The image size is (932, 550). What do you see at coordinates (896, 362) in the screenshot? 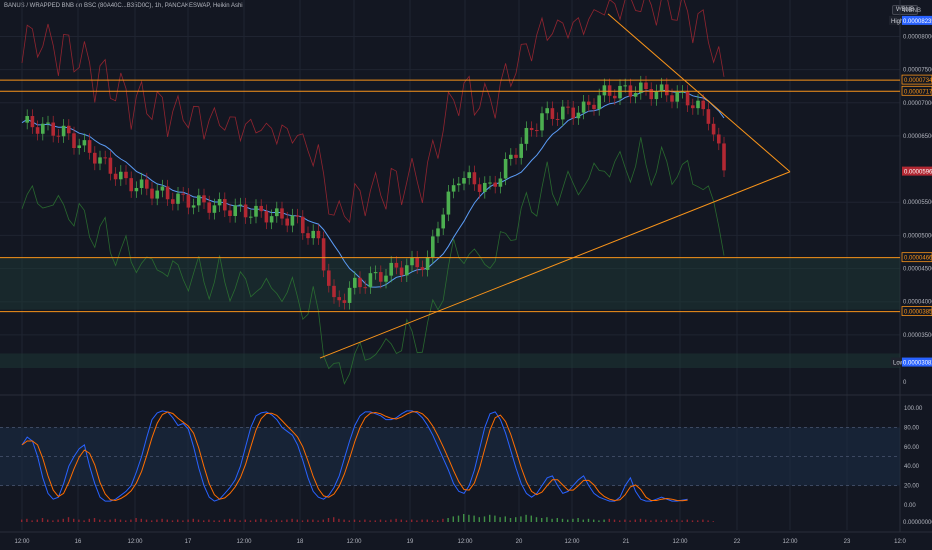
I see `low-tag-bg` at bounding box center [896, 362].